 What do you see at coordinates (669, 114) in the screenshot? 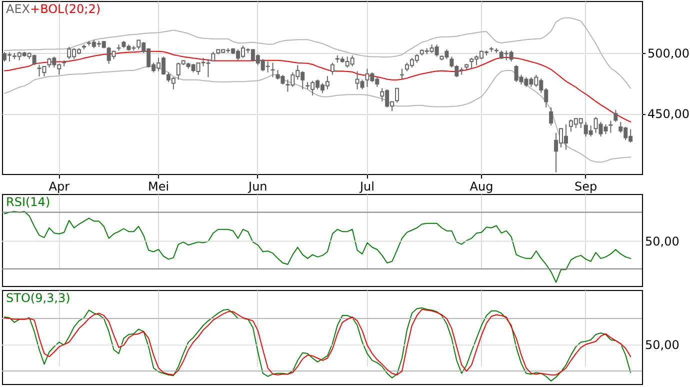
I see `y-tick-label: 450,00` at bounding box center [669, 114].